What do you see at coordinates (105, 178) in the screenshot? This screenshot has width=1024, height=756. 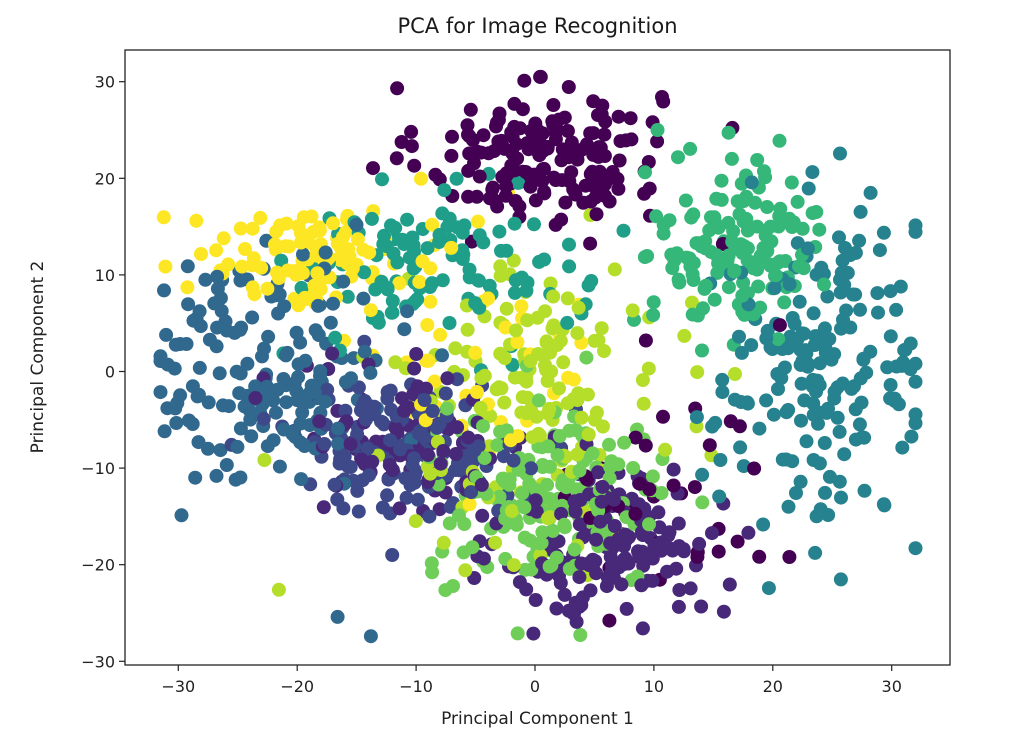 I see `y-tick-label: 20` at bounding box center [105, 178].